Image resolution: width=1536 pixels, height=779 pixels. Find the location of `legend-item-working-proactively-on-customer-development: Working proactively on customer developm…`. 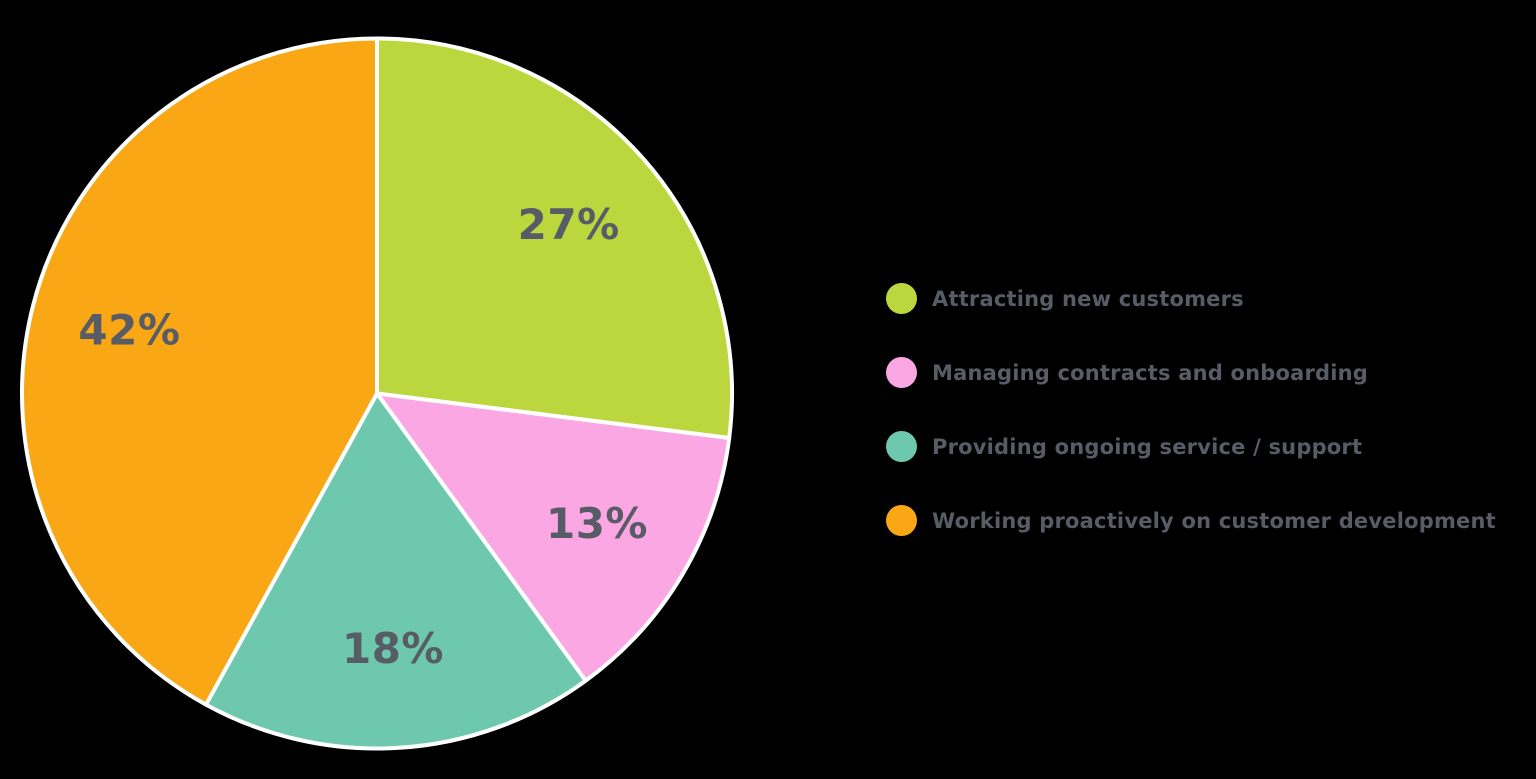

legend-item-working-proactively-on-customer-development: Working proactively on customer developm… is located at coordinates (1191, 520).